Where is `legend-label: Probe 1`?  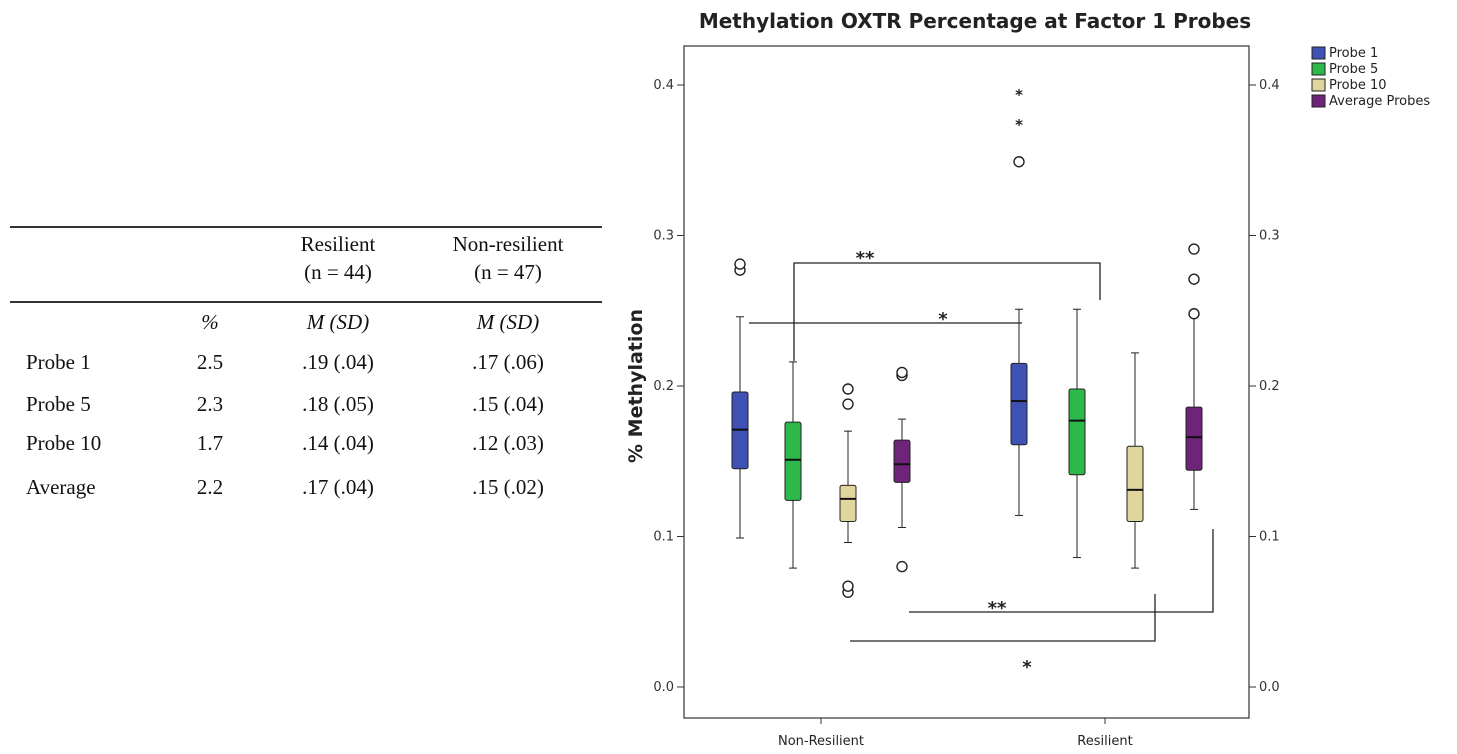
legend-label: Probe 1 is located at coordinates (1353, 53).